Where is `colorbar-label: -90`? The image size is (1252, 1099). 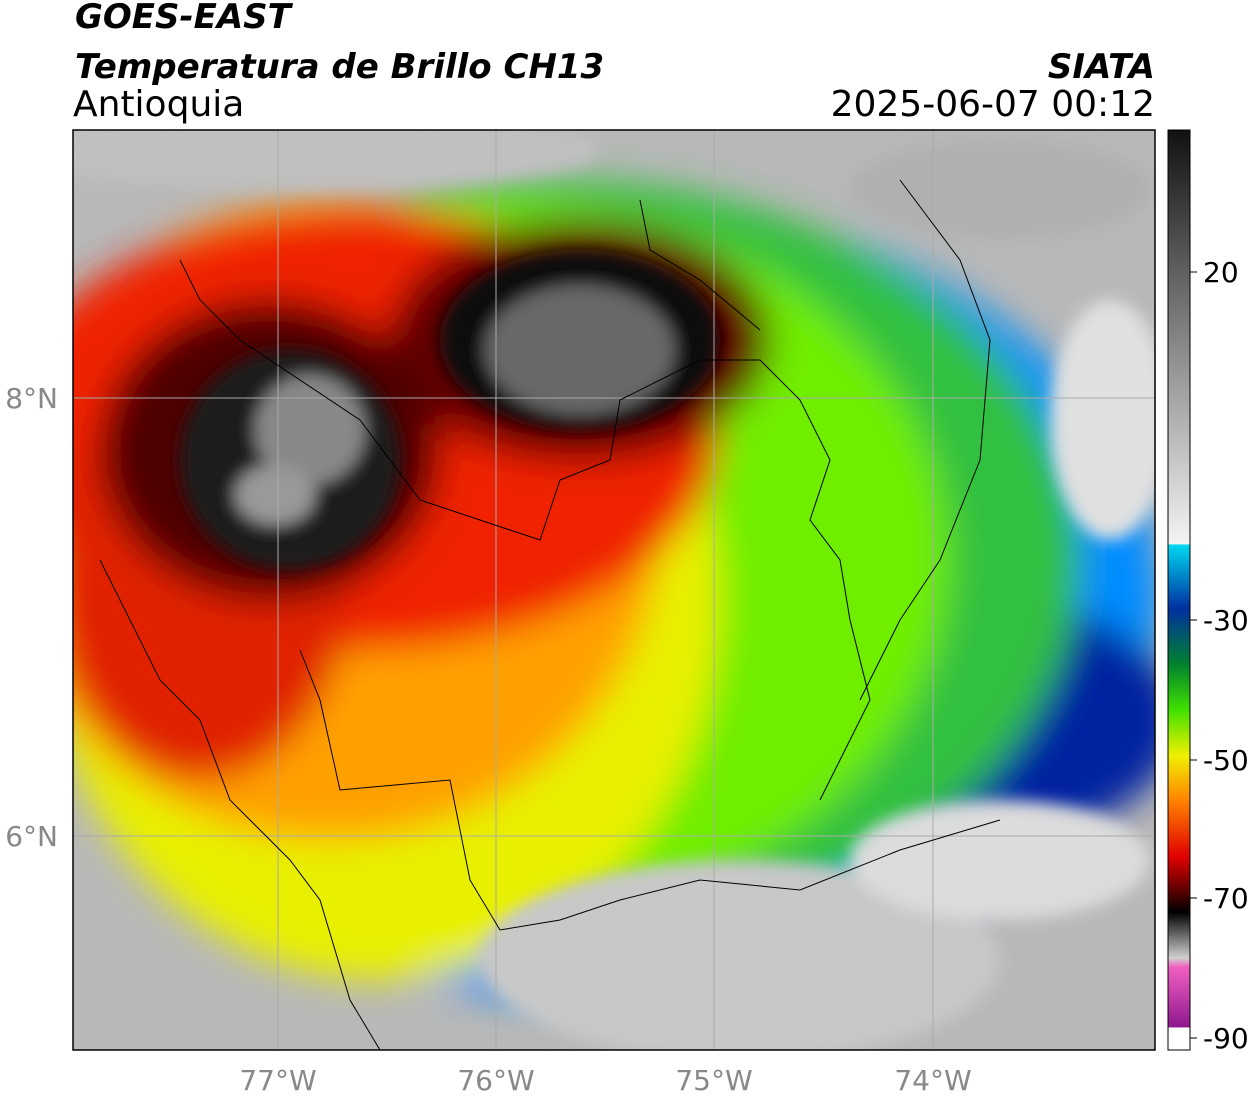
colorbar-label: -90 is located at coordinates (1226, 1038).